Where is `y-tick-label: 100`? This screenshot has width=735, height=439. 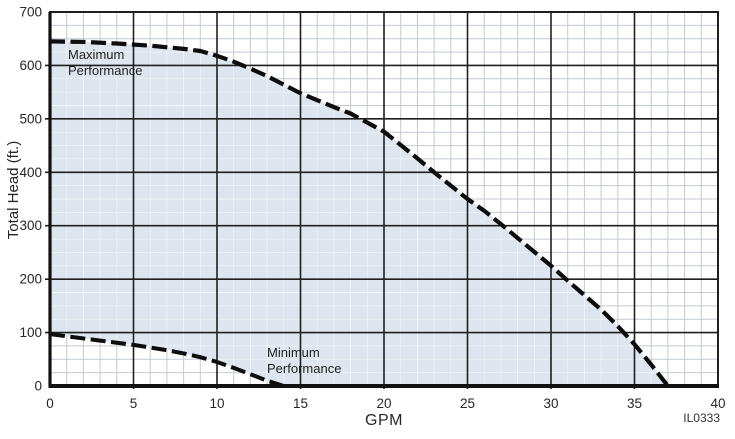 y-tick-label: 100 is located at coordinates (30, 332).